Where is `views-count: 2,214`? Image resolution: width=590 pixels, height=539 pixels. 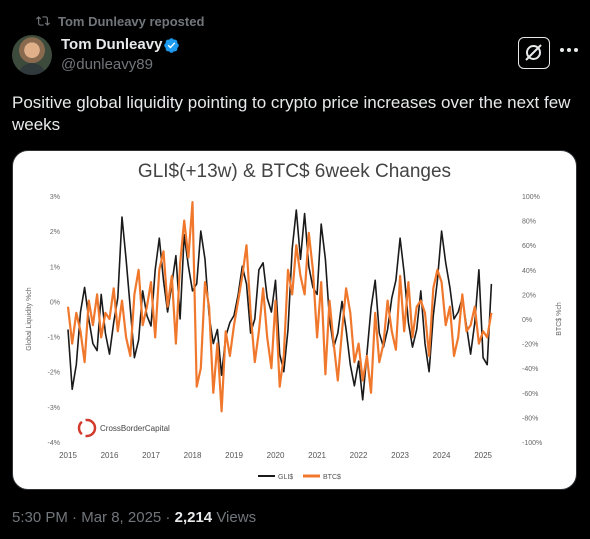 views-count: 2,214 is located at coordinates (193, 517).